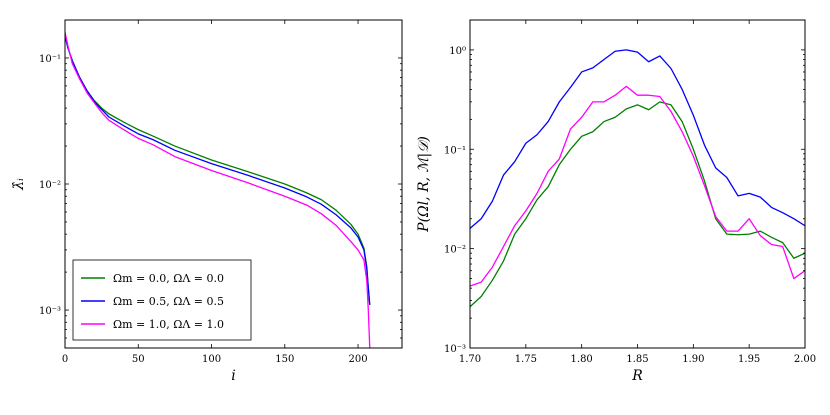 Image resolution: width=830 pixels, height=415 pixels. Describe the element at coordinates (168, 278) in the screenshot. I see `legend-label-0: Ωm = 0.0, ΩΛ = 0.0` at that location.